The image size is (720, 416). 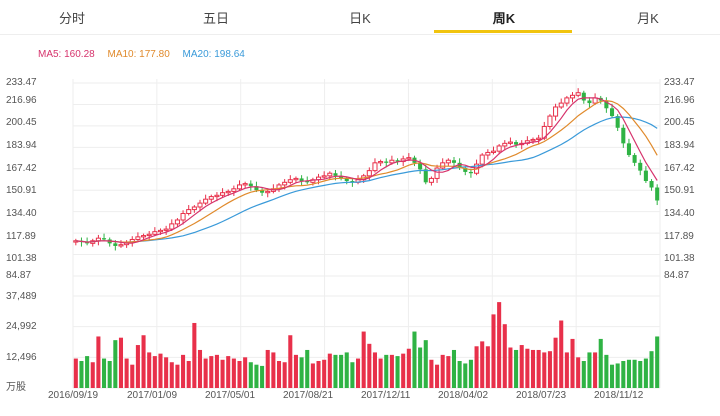 I want to click on tab-divider, so click(x=360, y=34).